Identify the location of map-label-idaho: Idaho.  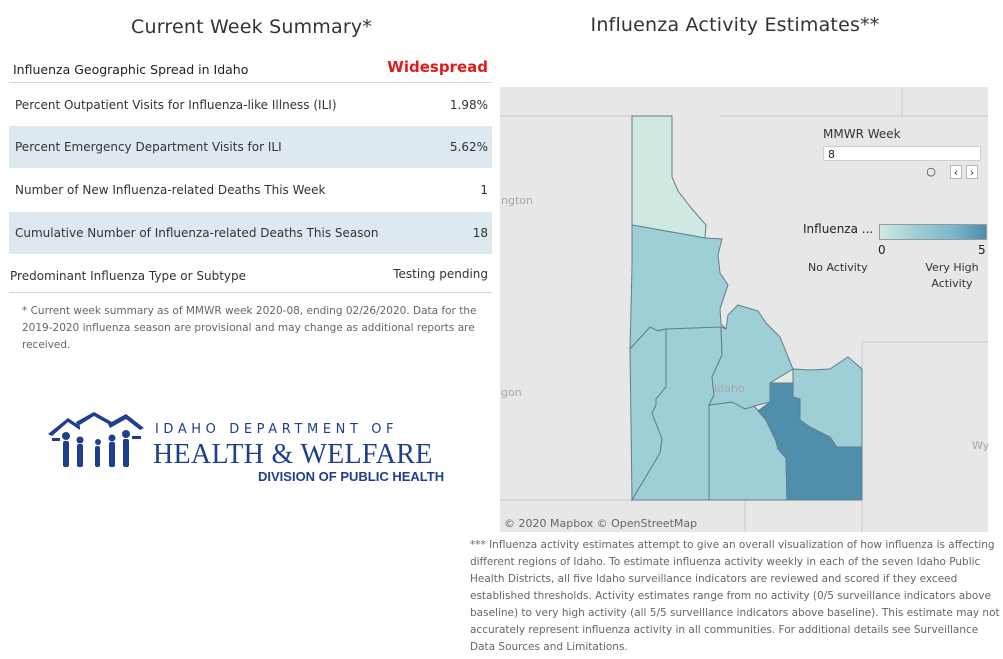
(729, 388).